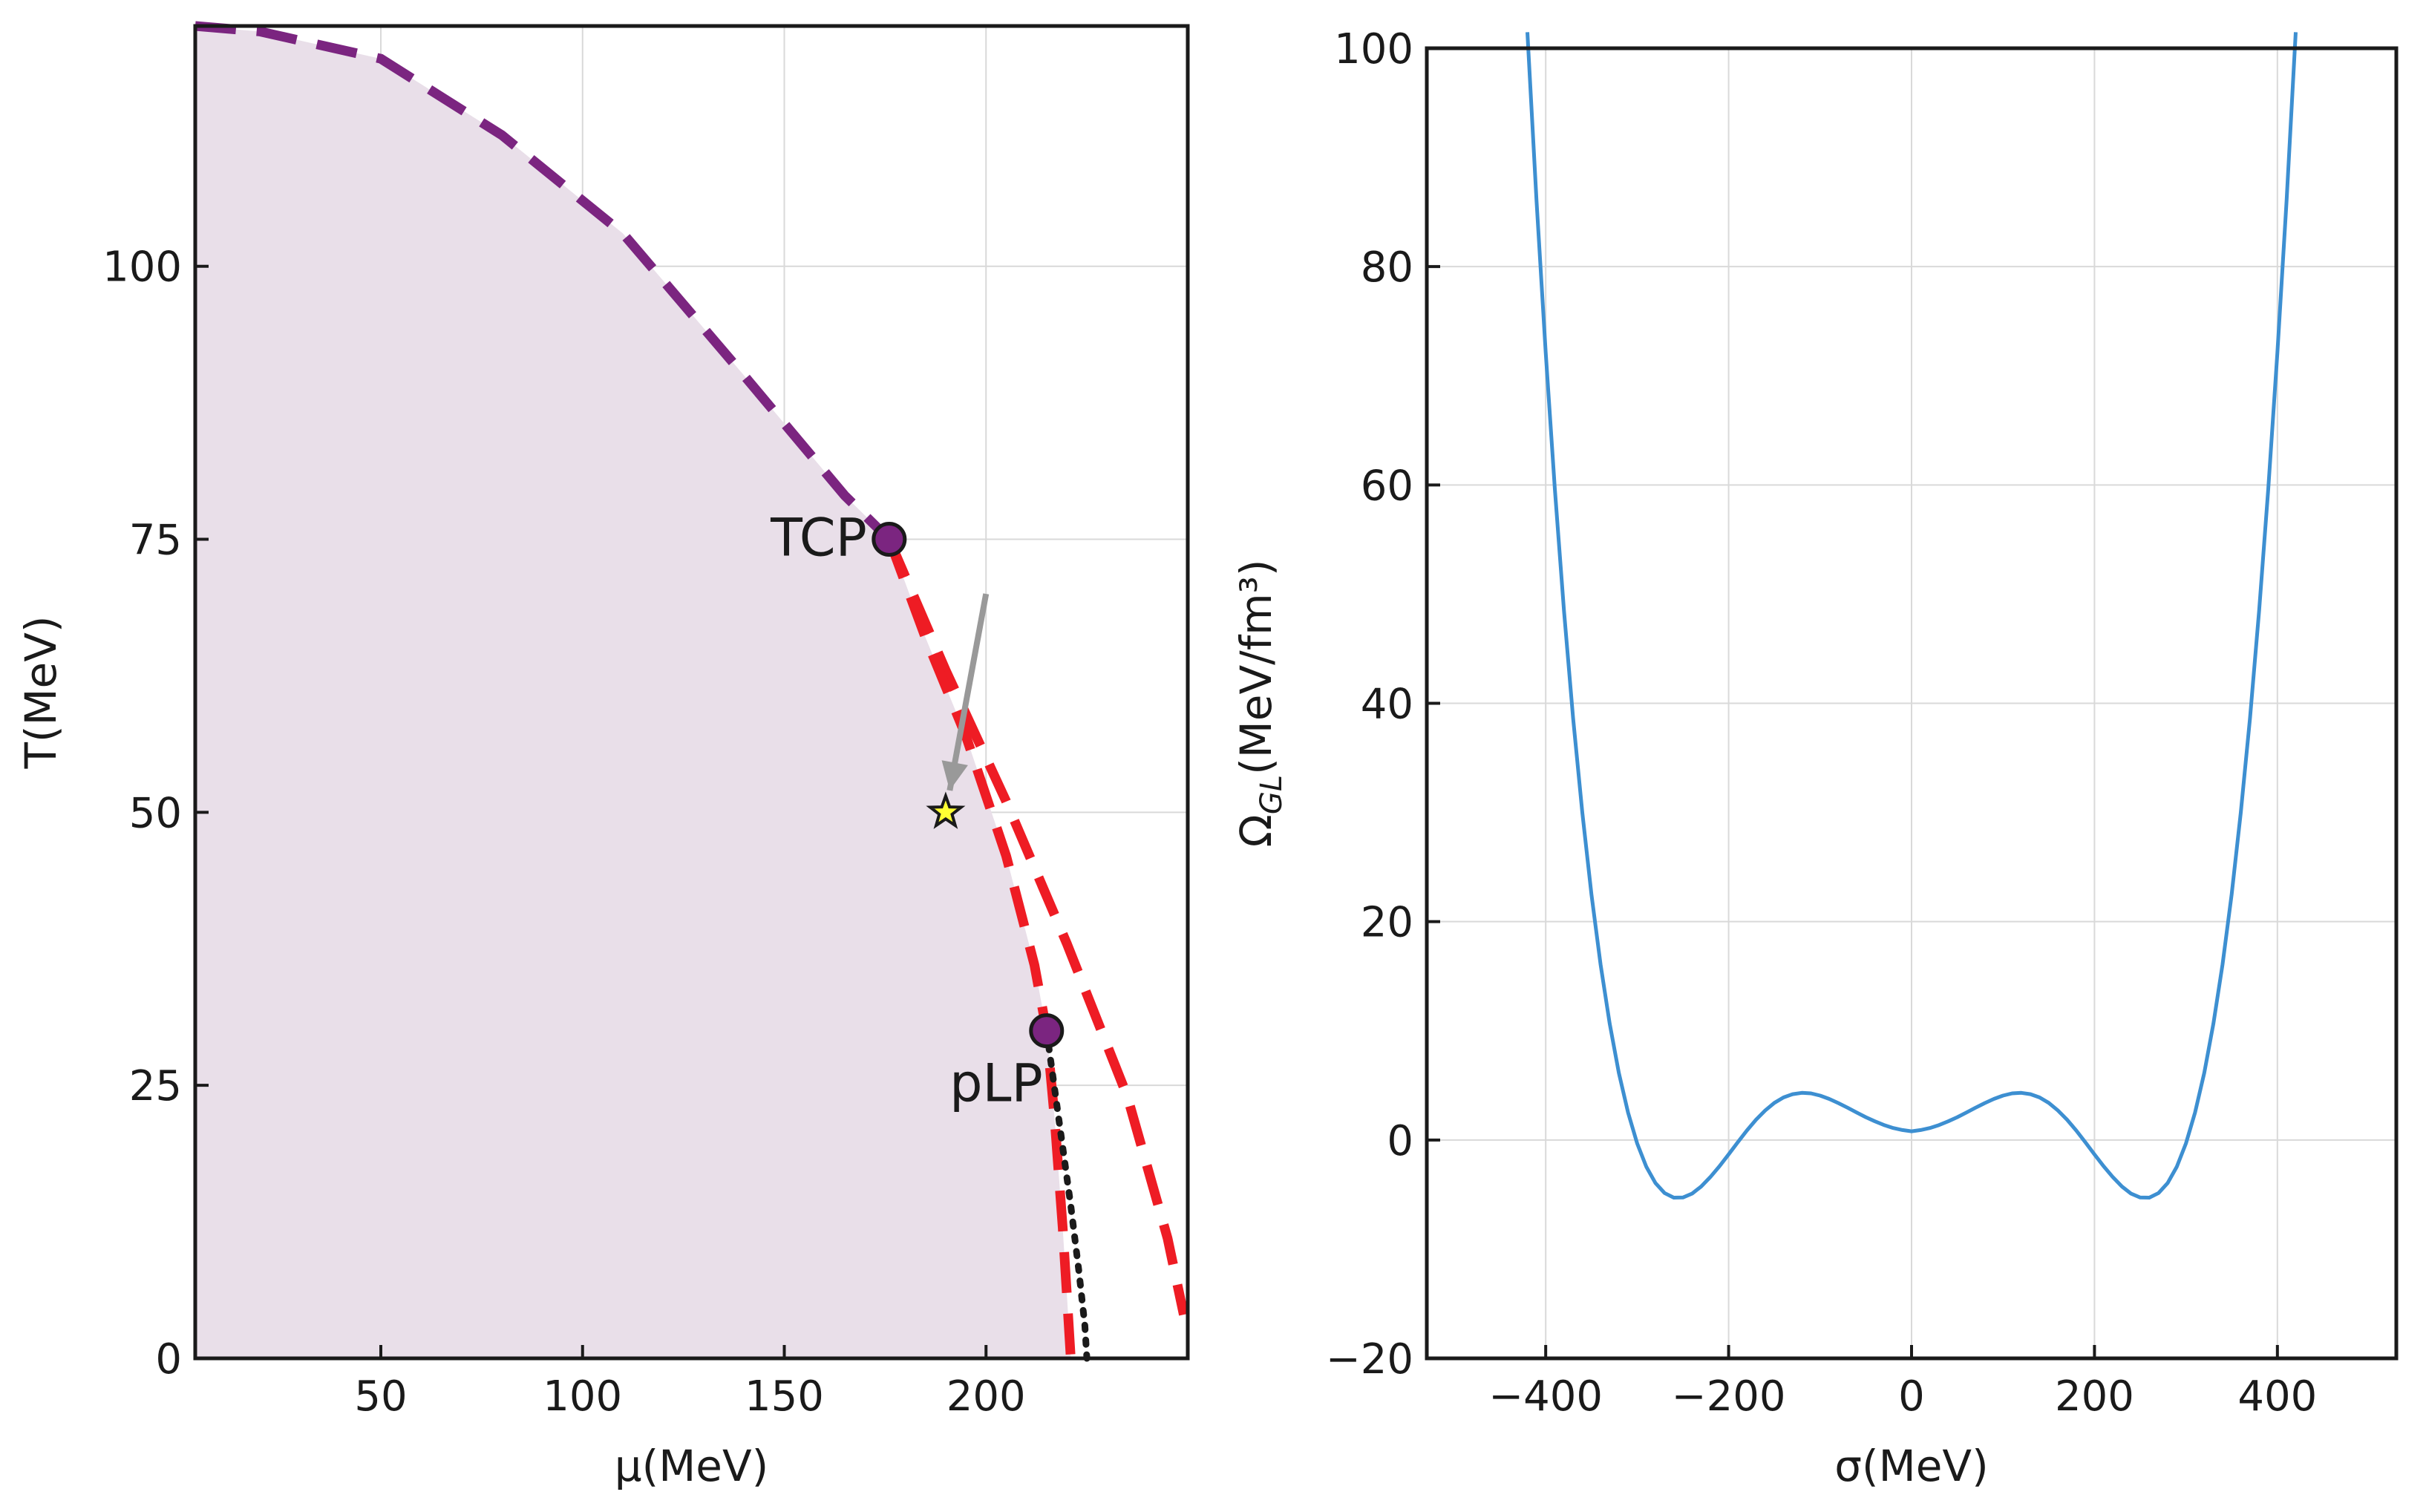 Image resolution: width=2426 pixels, height=1512 pixels. I want to click on plp-label: pLP, so click(996, 1083).